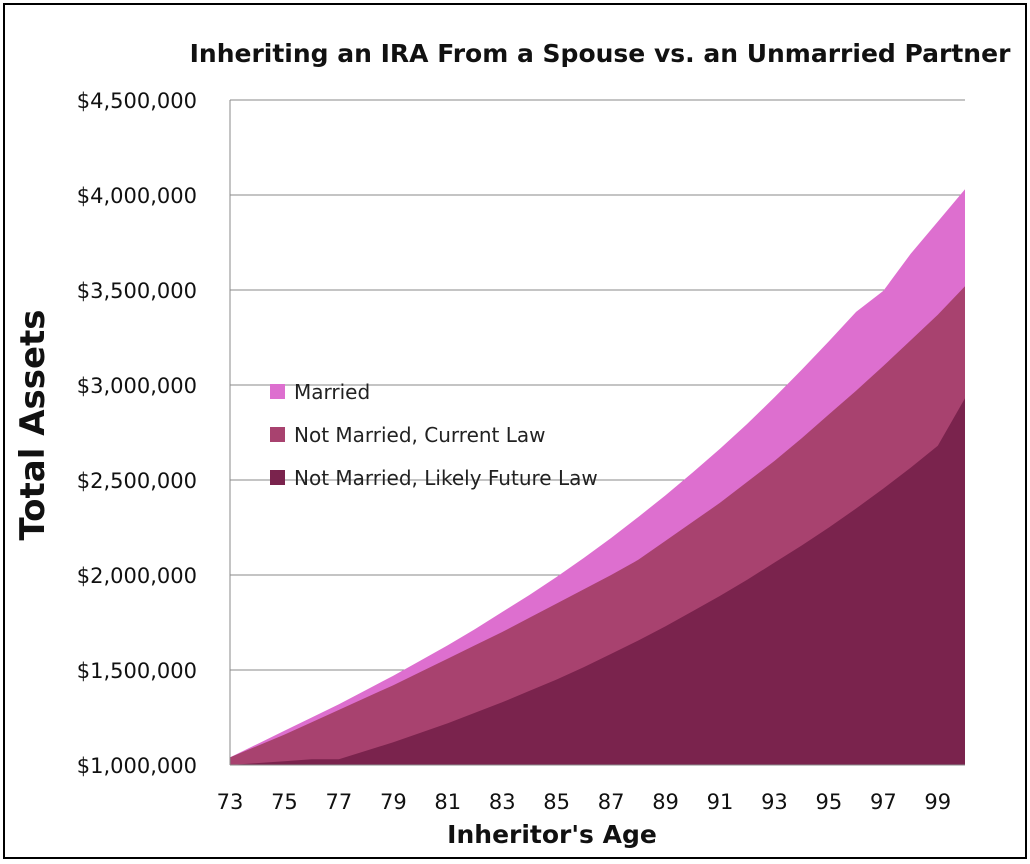 The height and width of the screenshot is (864, 1030). I want to click on x-tick-label-2: 77, so click(339, 802).